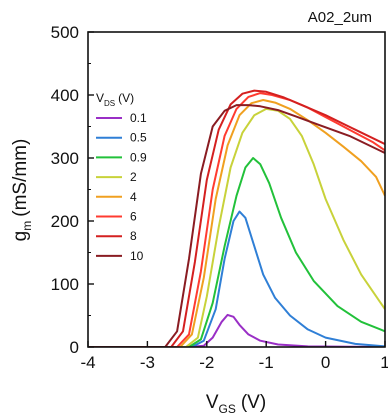 The height and width of the screenshot is (419, 388). I want to click on x-axis-title-sub: GS, so click(227, 409).